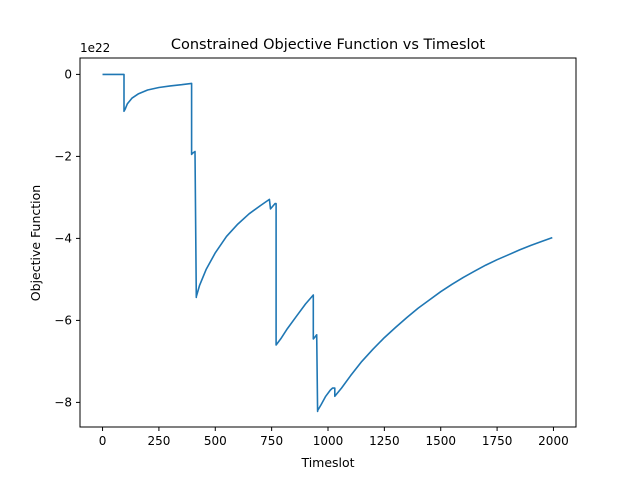 This screenshot has width=640, height=480. What do you see at coordinates (63, 402) in the screenshot?
I see `y-tick-label: −8` at bounding box center [63, 402].